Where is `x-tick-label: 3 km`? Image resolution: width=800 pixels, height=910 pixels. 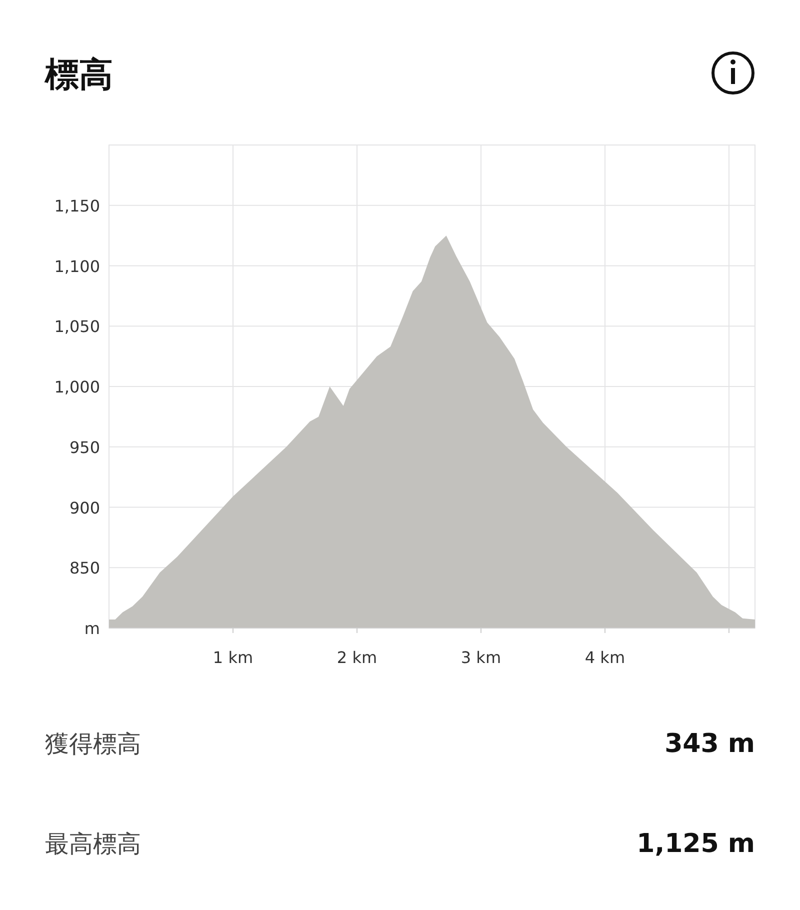 x-tick-label: 3 km is located at coordinates (481, 657).